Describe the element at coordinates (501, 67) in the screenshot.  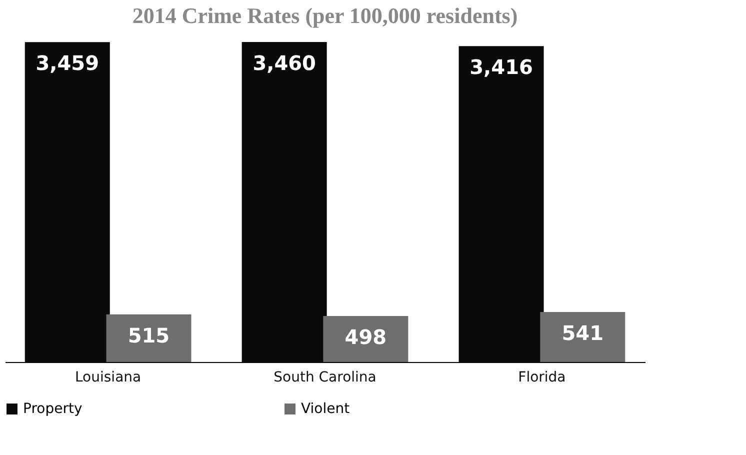
I see `data-label: 3,416` at that location.